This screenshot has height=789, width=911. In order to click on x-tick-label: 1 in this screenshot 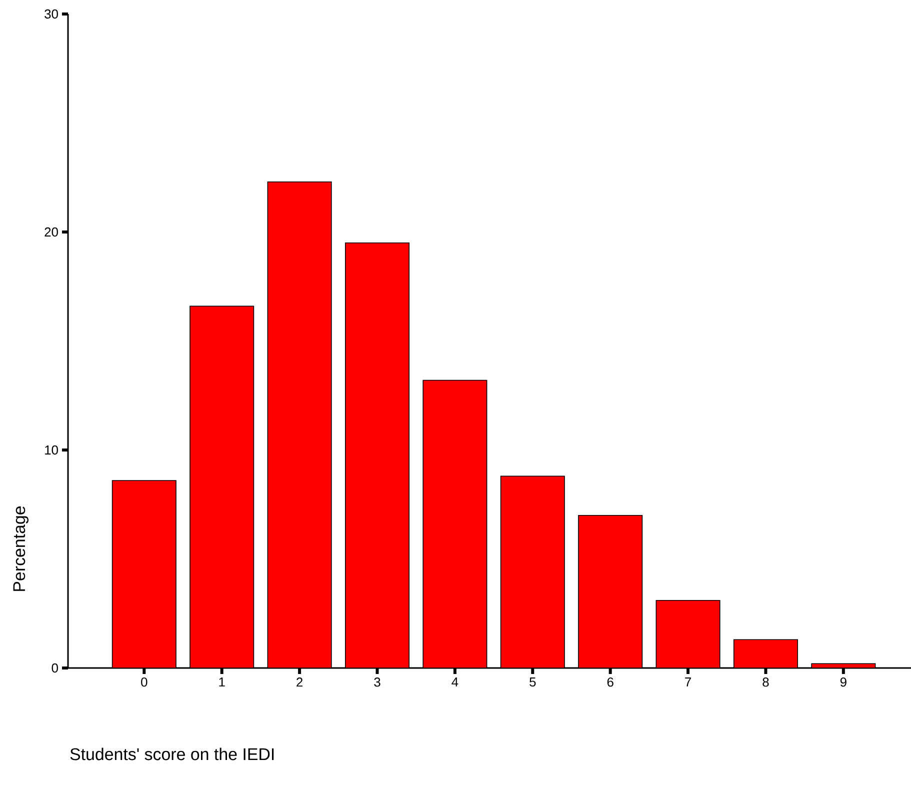, I will do `click(222, 682)`.